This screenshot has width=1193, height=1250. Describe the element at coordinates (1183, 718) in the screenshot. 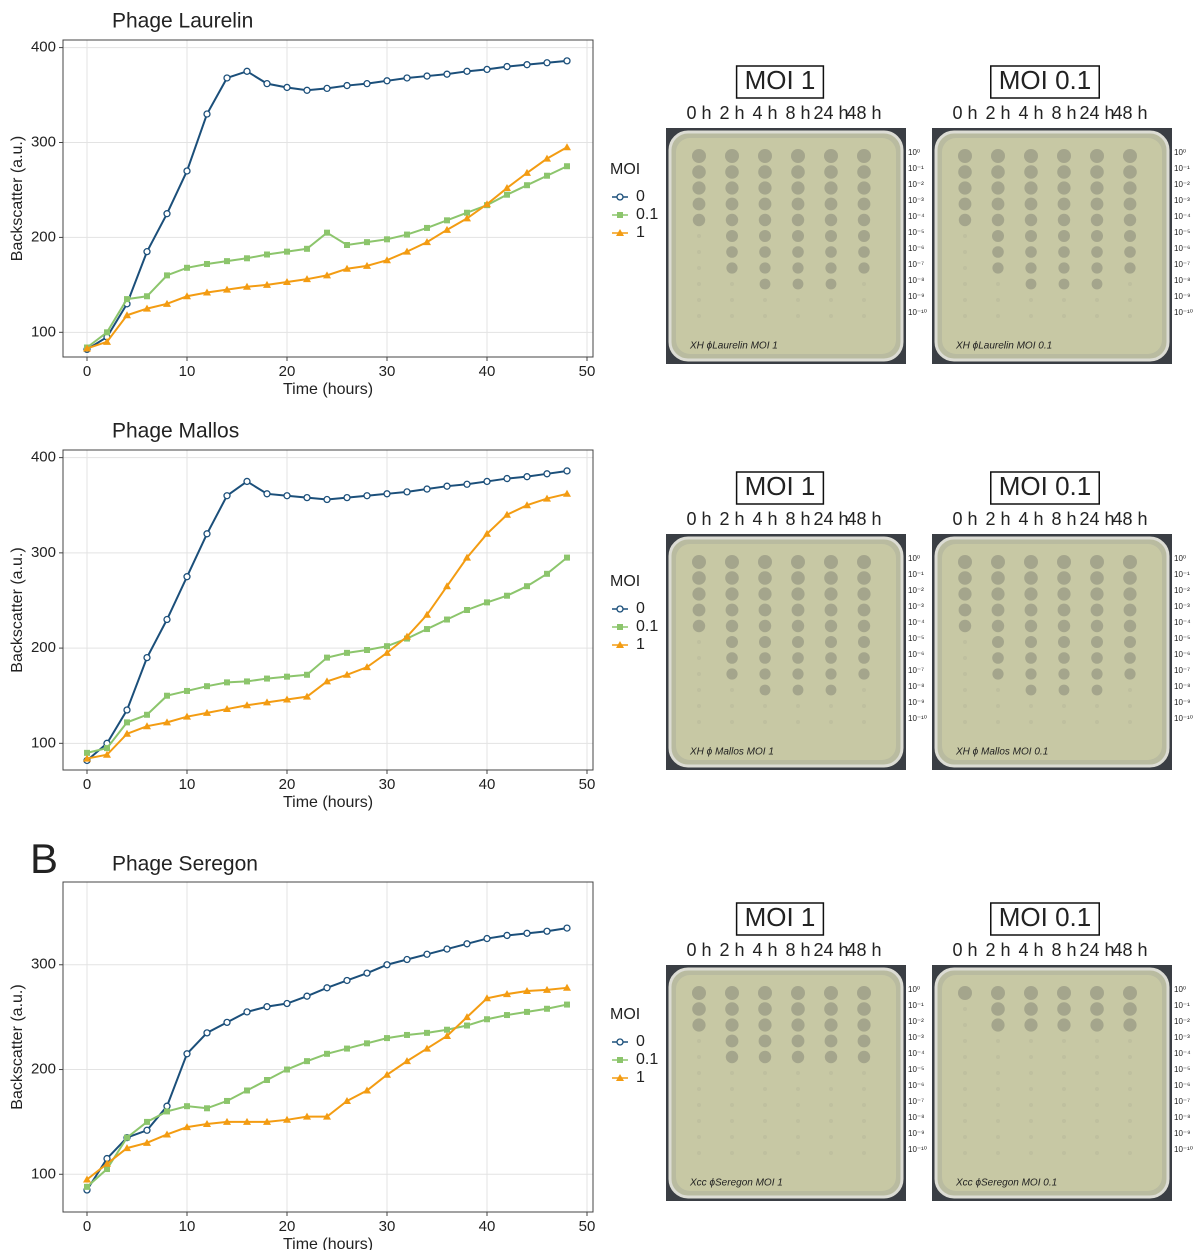

I see `dilution-label: 10⁻¹⁰` at that location.